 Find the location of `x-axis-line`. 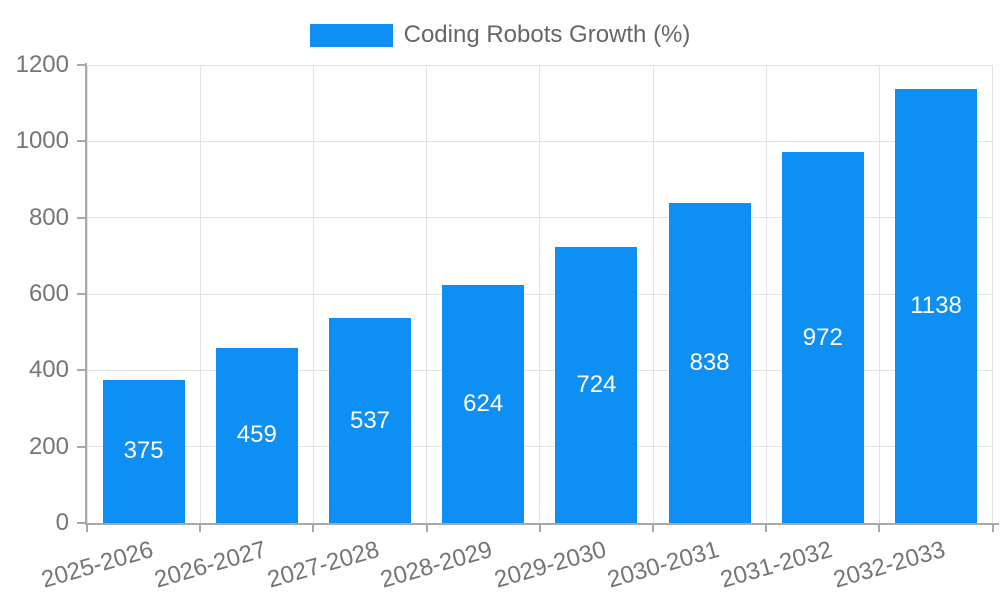

x-axis-line is located at coordinates (542, 524).